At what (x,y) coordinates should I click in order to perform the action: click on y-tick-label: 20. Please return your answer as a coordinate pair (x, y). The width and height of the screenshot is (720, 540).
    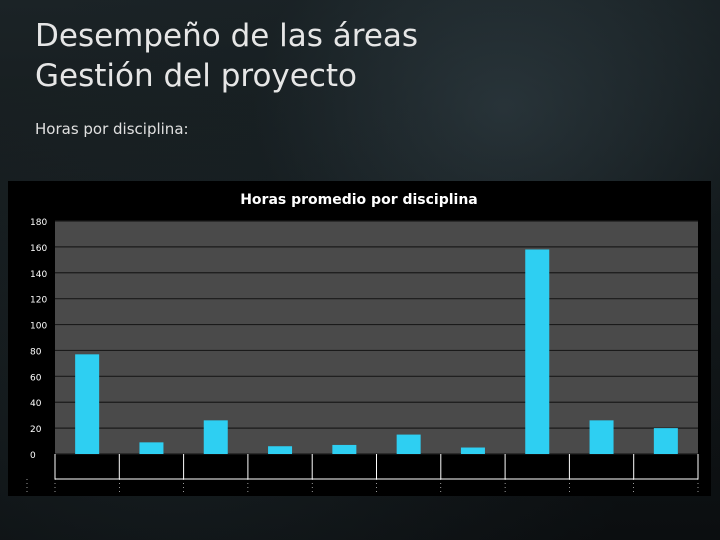
    Looking at the image, I should click on (36, 430).